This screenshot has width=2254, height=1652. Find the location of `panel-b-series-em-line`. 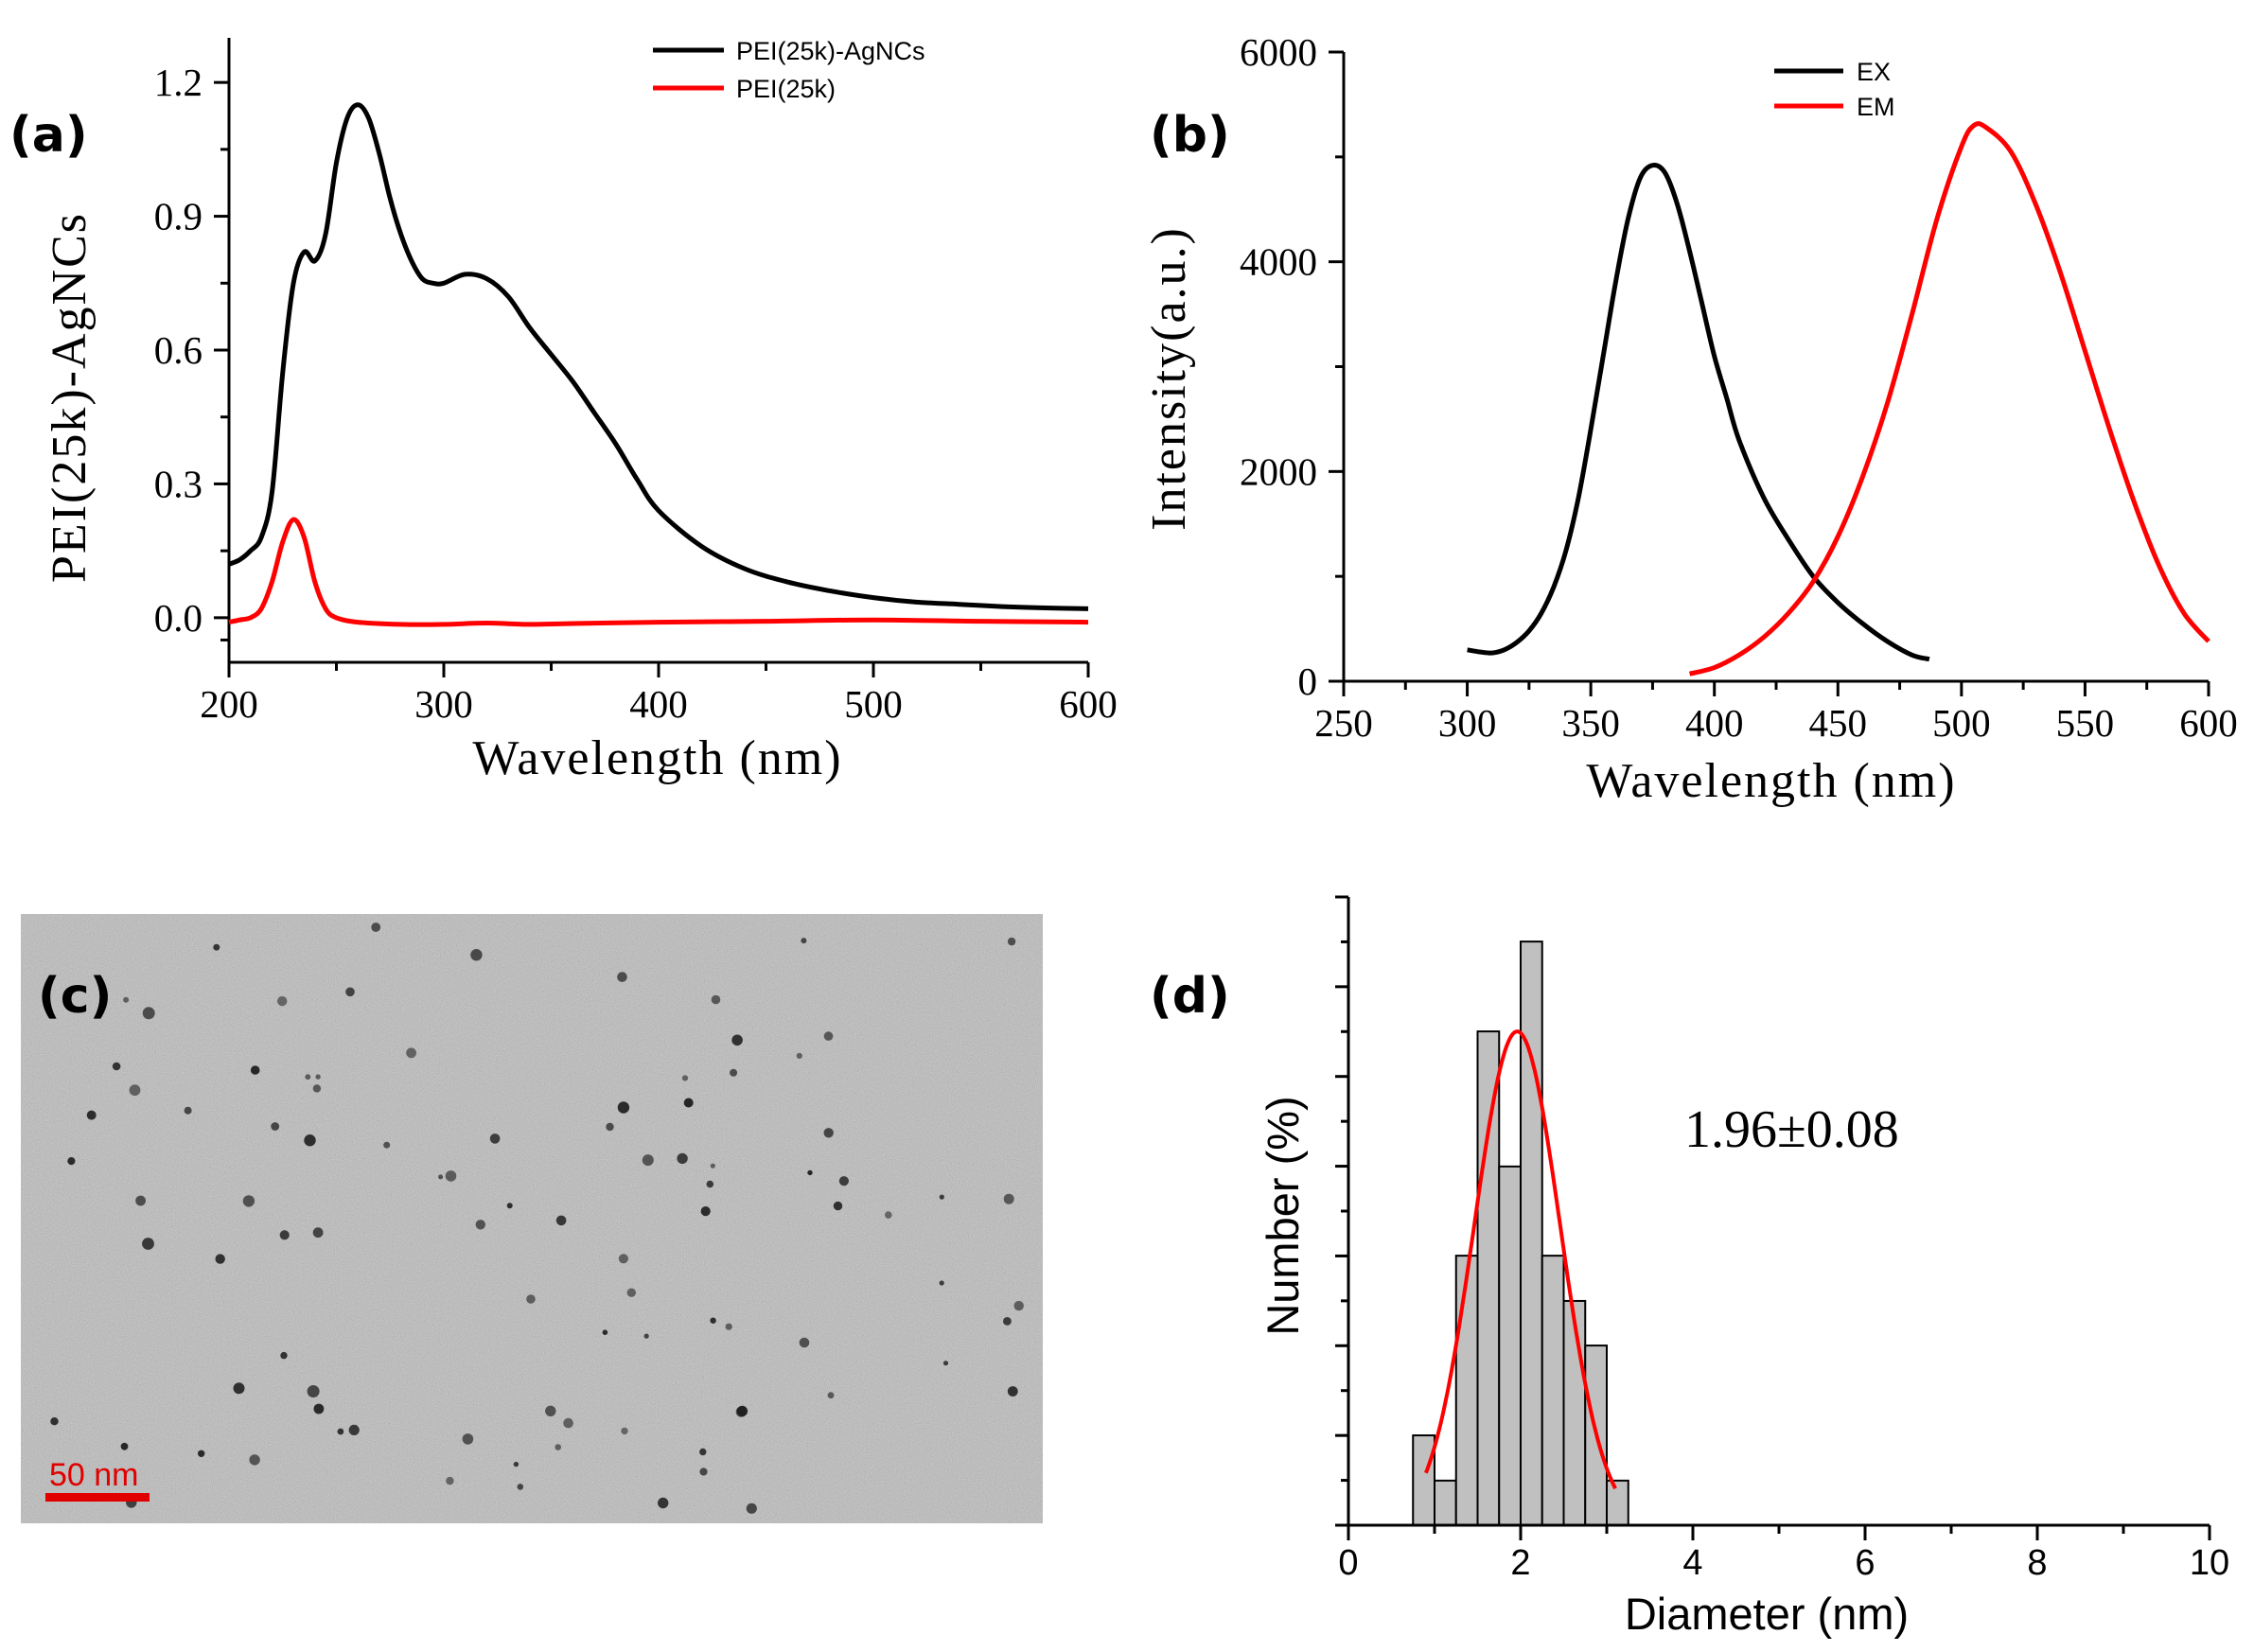

panel-b-series-em-line is located at coordinates (1949, 399).